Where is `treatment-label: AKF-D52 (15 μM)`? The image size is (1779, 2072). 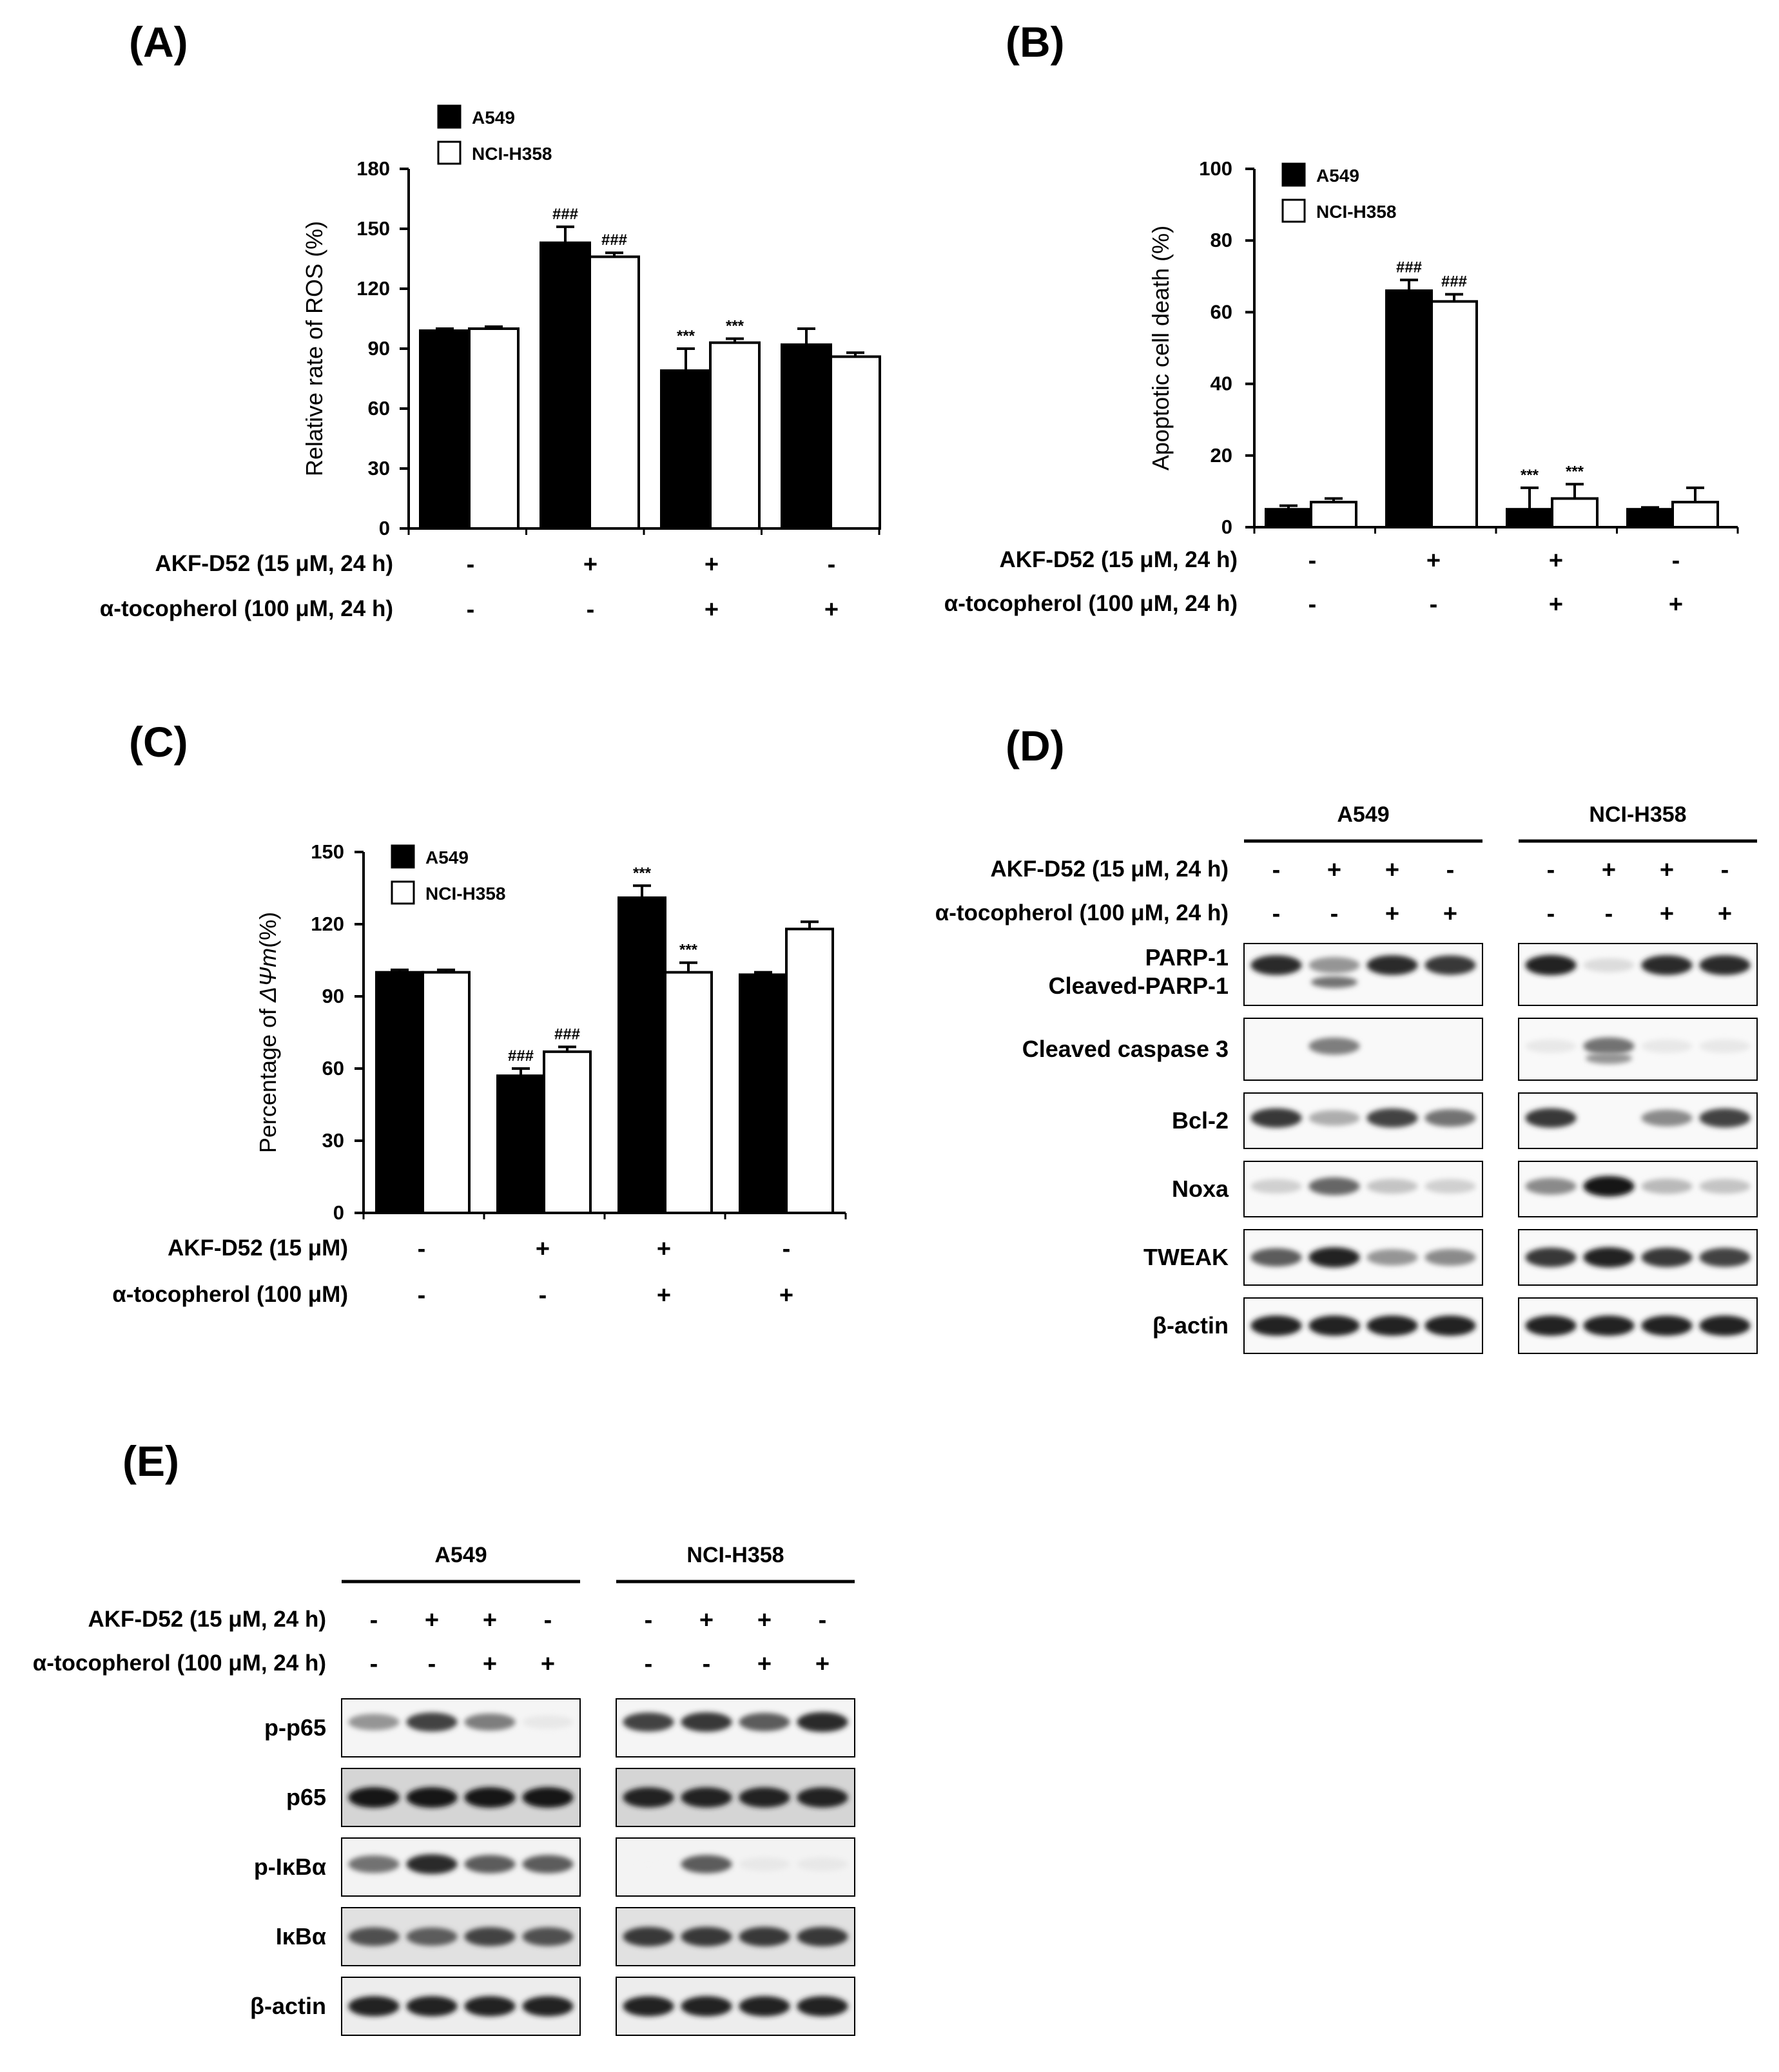 treatment-label: AKF-D52 (15 μM) is located at coordinates (258, 1248).